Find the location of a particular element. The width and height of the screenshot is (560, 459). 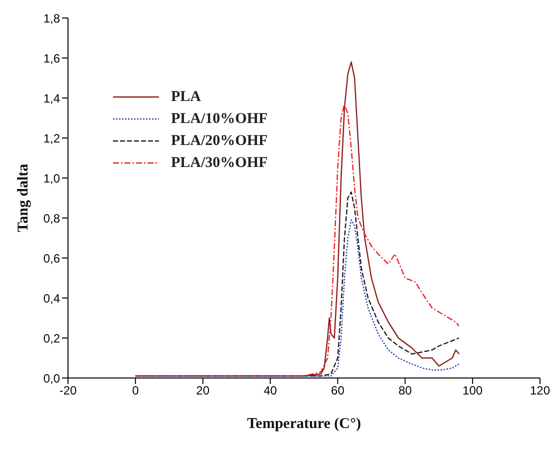

x-axis-title: Temperature (C°) is located at coordinates (304, 424).